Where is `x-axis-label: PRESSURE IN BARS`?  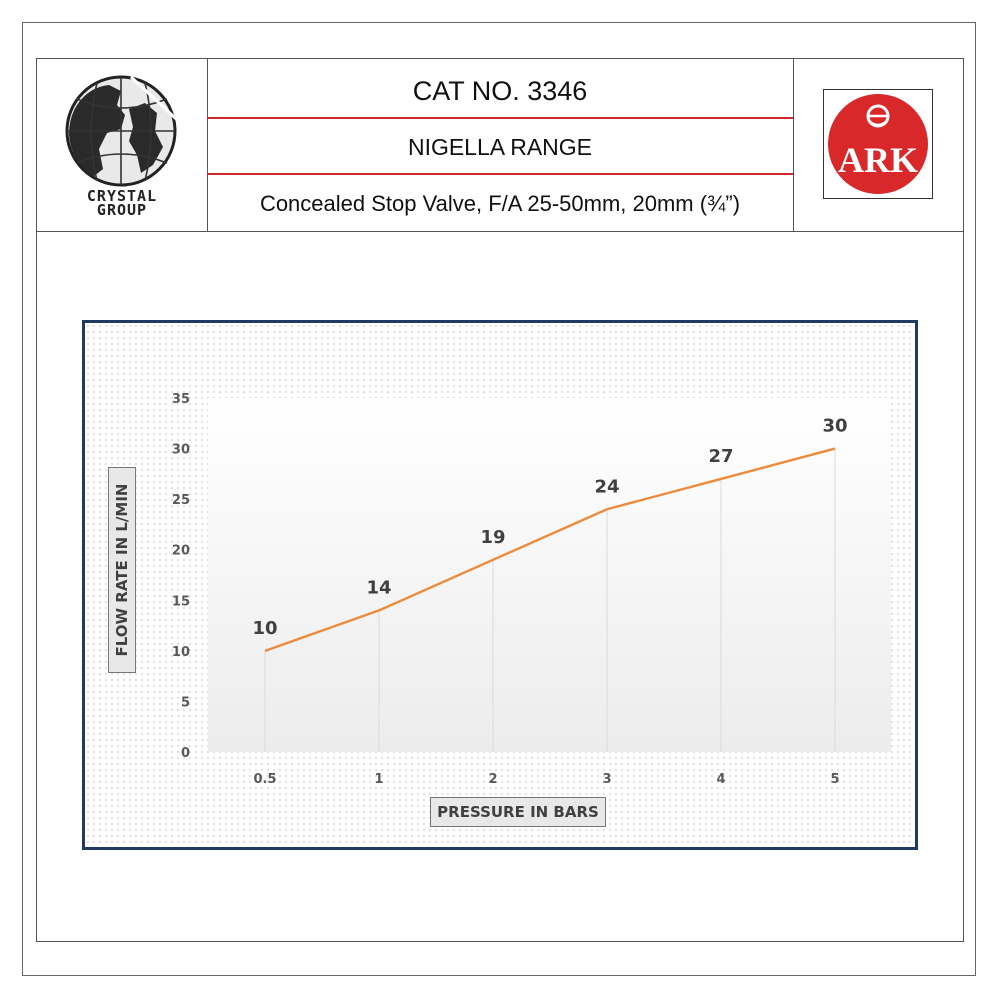
x-axis-label: PRESSURE IN BARS is located at coordinates (518, 812).